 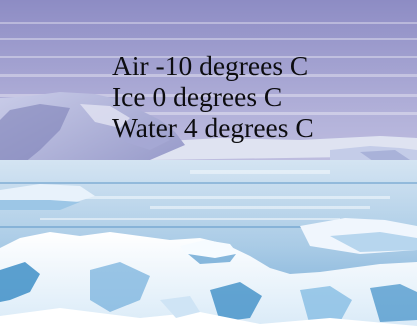 I want to click on air-temperature-label: Air -10 degrees C, so click(x=210, y=65).